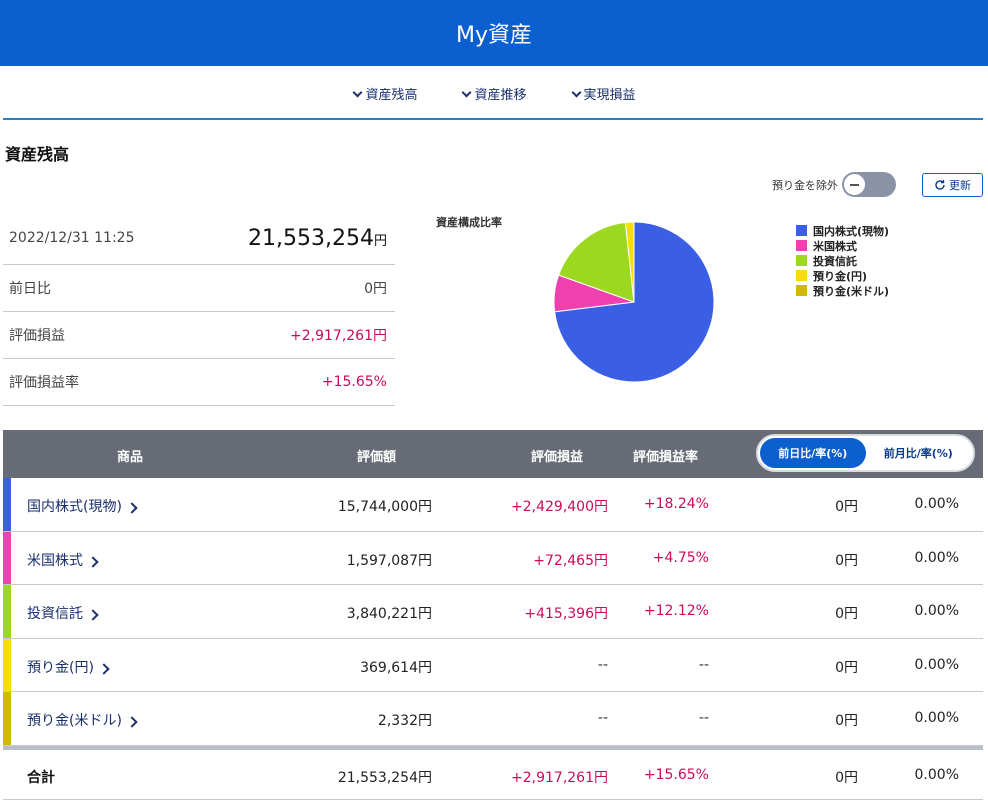  I want to click on pl-cell: +72,465円, so click(570, 560).